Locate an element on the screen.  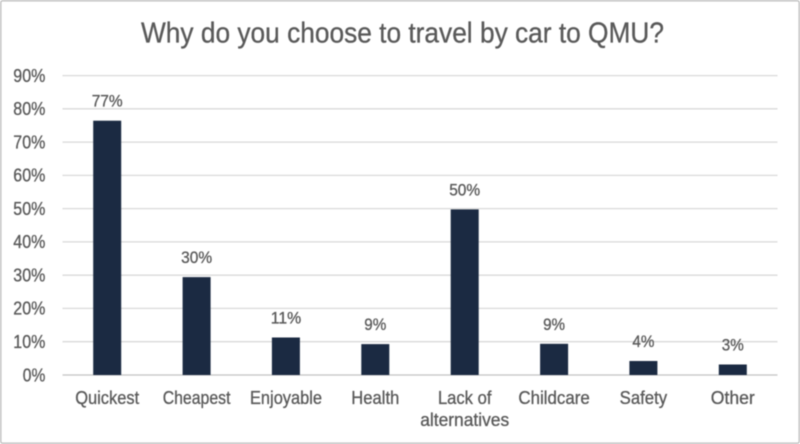
svg-text: 77% is located at coordinates (107, 101).